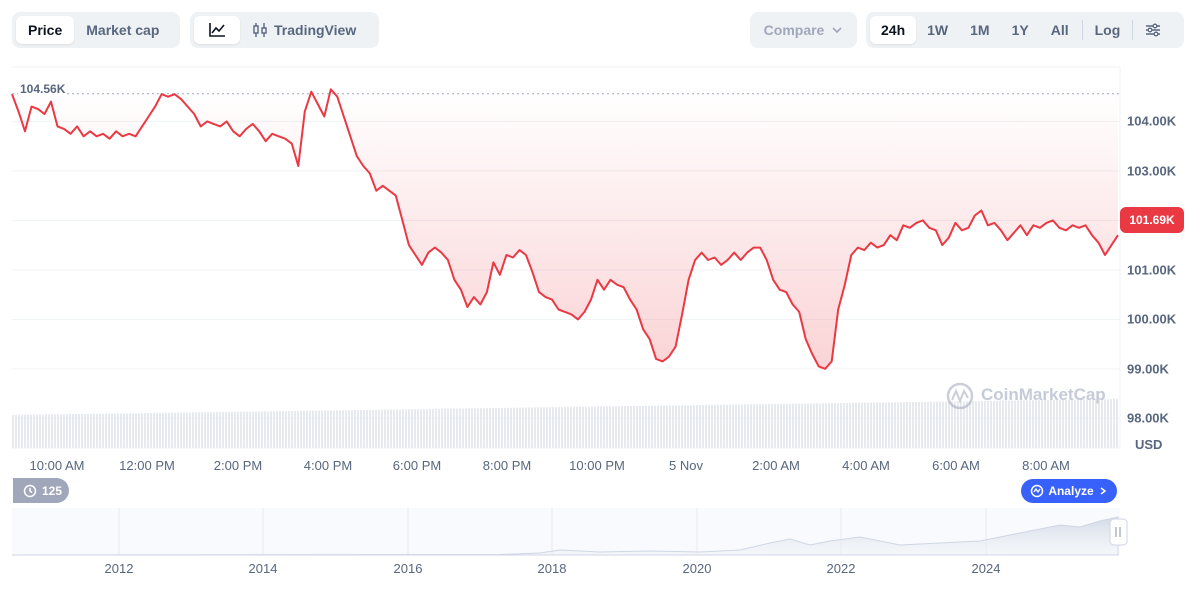  What do you see at coordinates (980, 30) in the screenshot?
I see `range-1m: 1M` at bounding box center [980, 30].